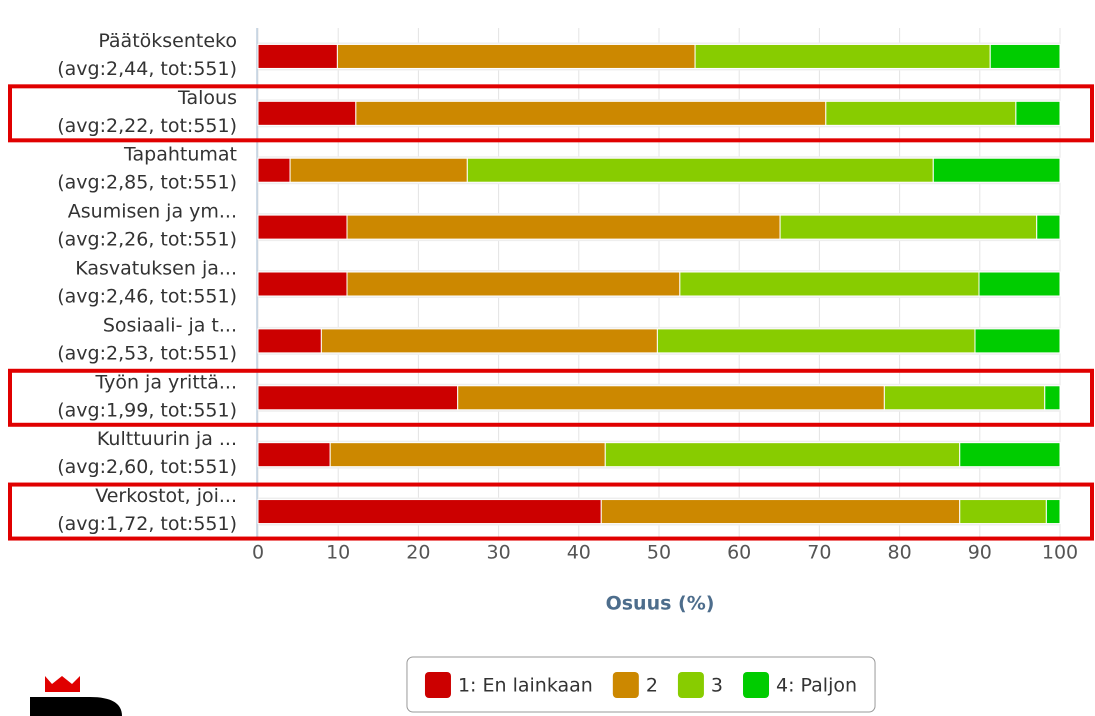  Describe the element at coordinates (418, 553) in the screenshot. I see `x-tick-label: 20` at that location.